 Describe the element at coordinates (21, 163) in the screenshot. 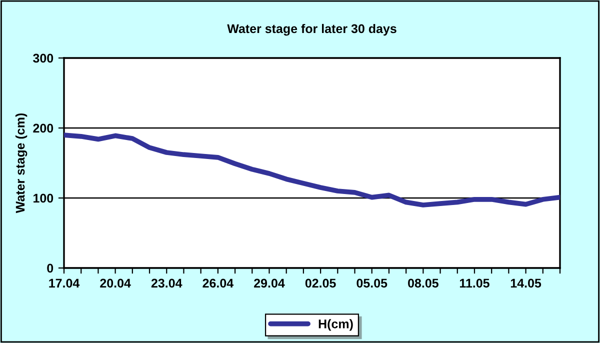

I see `y-axis-title: Water stage (cm)` at that location.